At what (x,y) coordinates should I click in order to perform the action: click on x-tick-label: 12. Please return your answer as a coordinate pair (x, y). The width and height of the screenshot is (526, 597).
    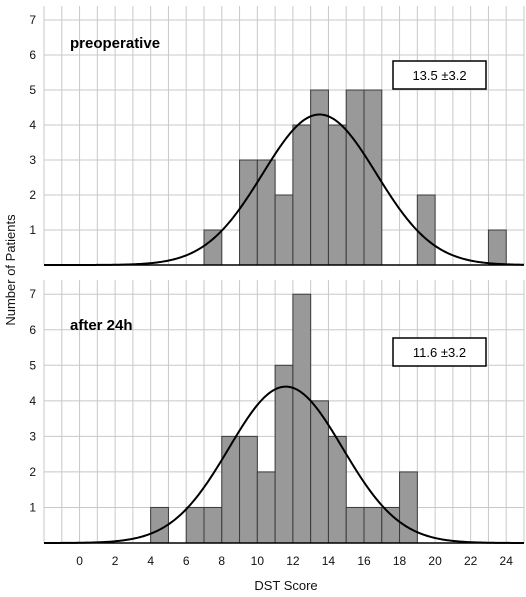
    Looking at the image, I should click on (293, 561).